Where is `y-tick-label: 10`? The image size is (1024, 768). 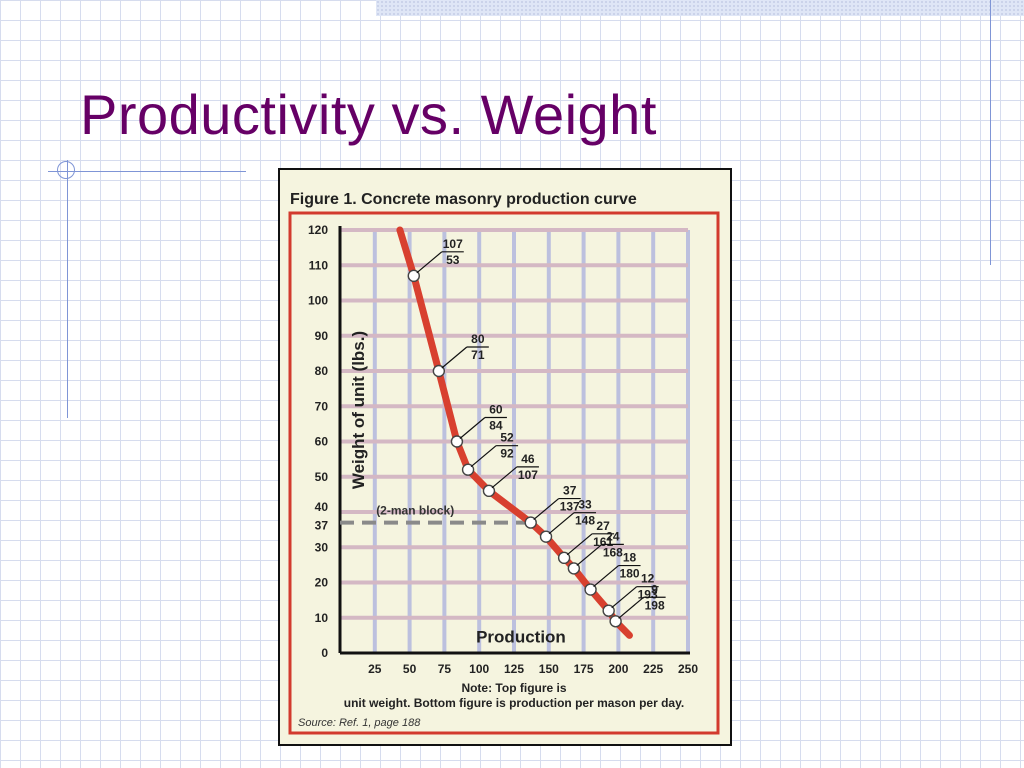
y-tick-label: 10 is located at coordinates (322, 618).